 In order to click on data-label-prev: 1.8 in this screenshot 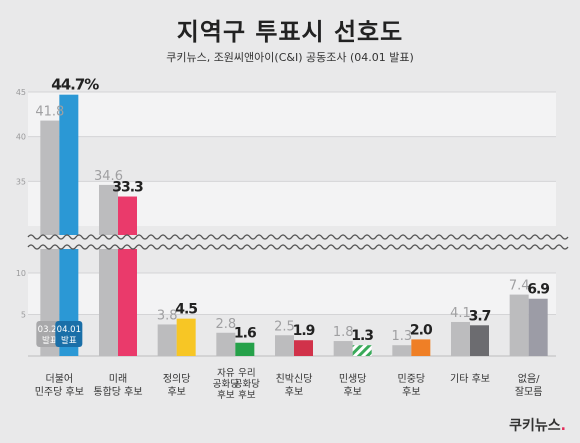, I will do `click(343, 332)`.